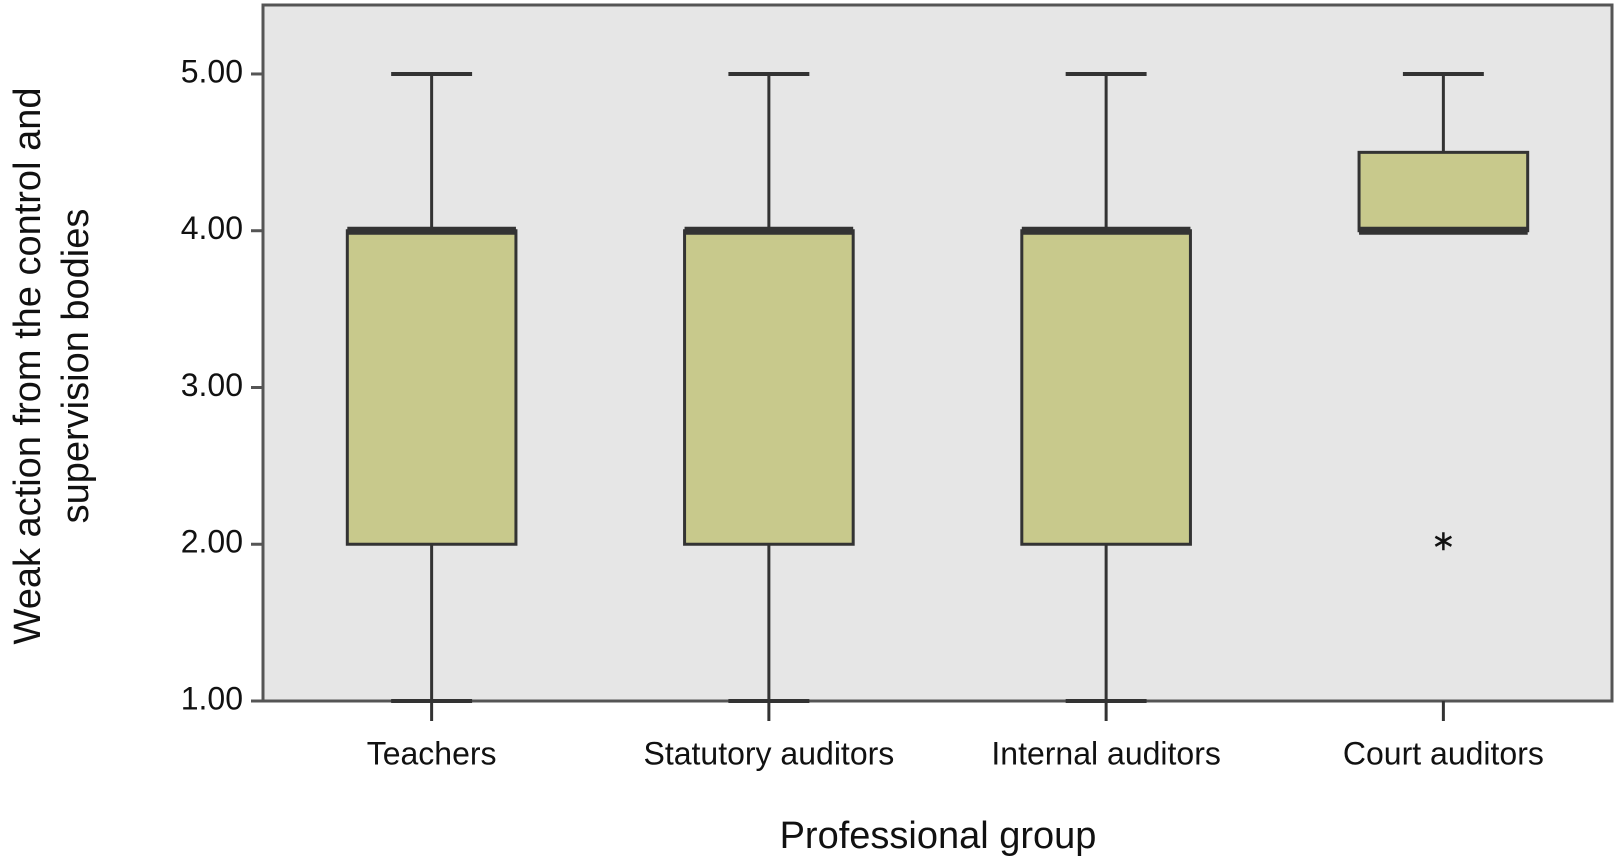  I want to click on y-axis-title: Weak action from the control and, so click(28, 366).